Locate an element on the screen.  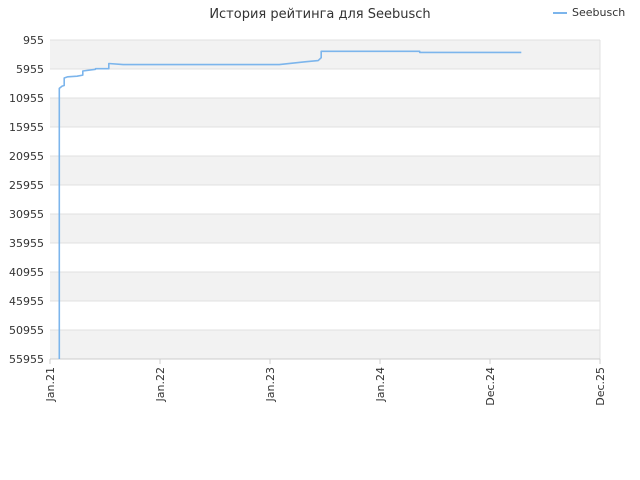
x-tick-label: Jan.21 is located at coordinates (50, 384).